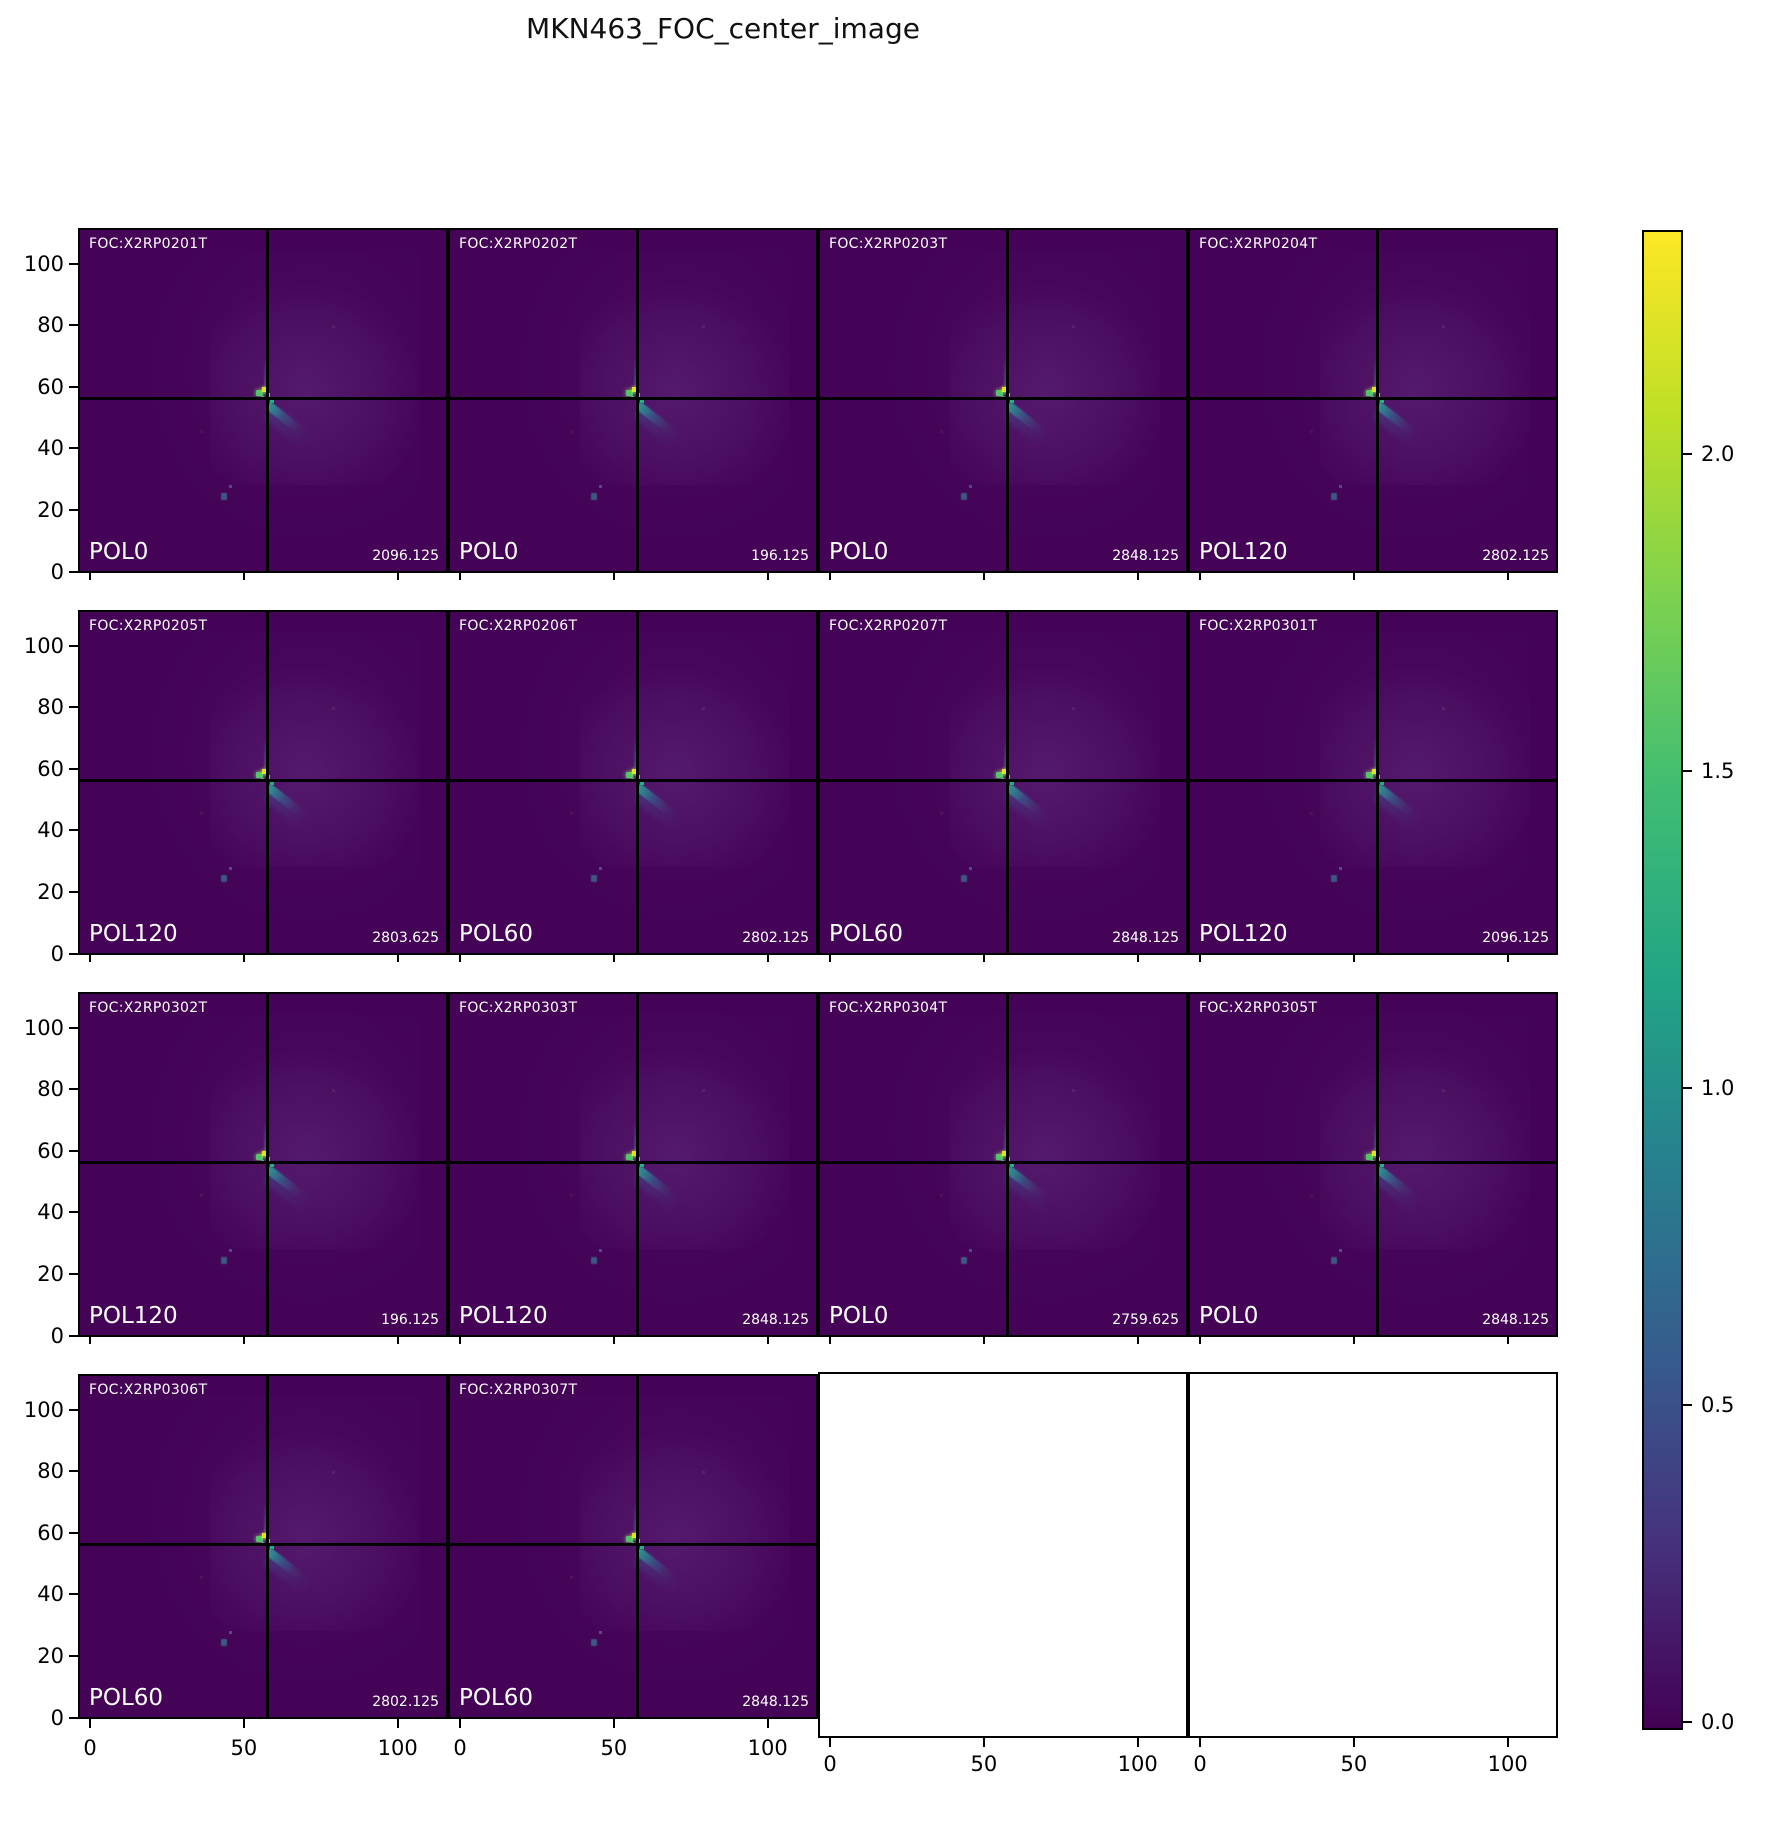 The image size is (1766, 1827). I want to click on foc-id-label: FOC:X2RP0303T, so click(518, 1008).